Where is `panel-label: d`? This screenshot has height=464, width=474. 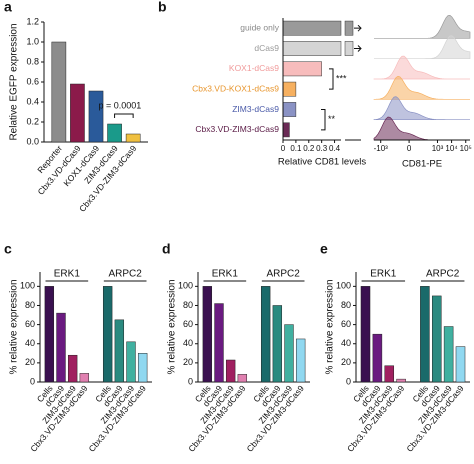 panel-label: d is located at coordinates (166, 249).